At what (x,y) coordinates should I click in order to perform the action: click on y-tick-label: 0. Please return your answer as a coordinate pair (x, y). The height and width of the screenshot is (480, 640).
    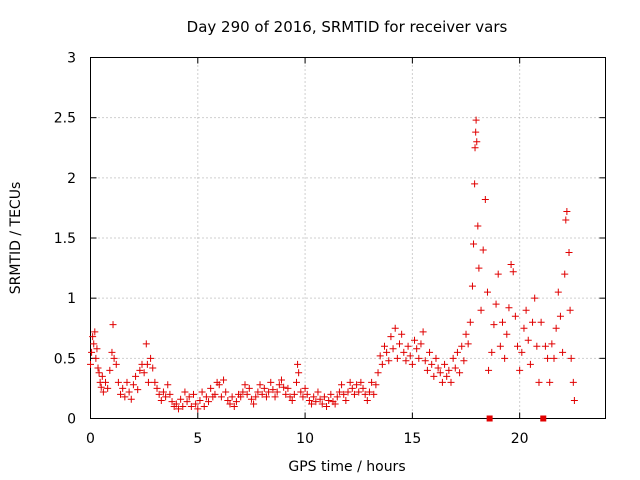
    Looking at the image, I should click on (71, 420).